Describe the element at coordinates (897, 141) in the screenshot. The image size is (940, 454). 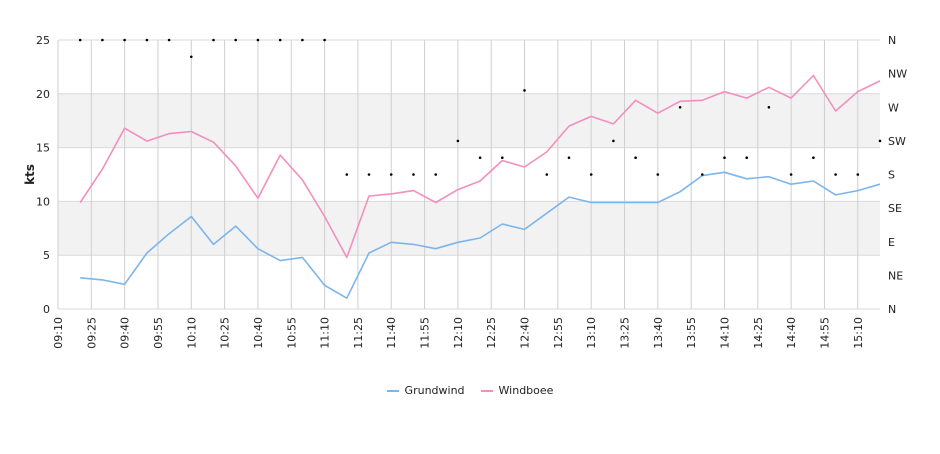
I see `y2-tick-label: SW` at that location.